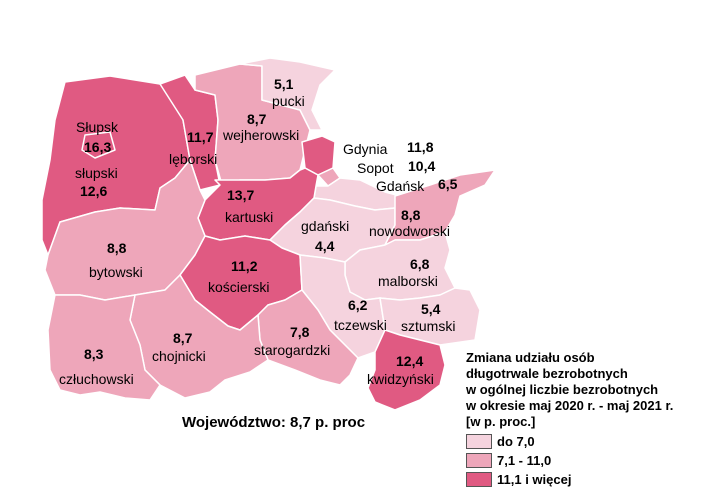 This screenshot has width=710, height=499. I want to click on legend-item-low: do 7,0, so click(586, 441).